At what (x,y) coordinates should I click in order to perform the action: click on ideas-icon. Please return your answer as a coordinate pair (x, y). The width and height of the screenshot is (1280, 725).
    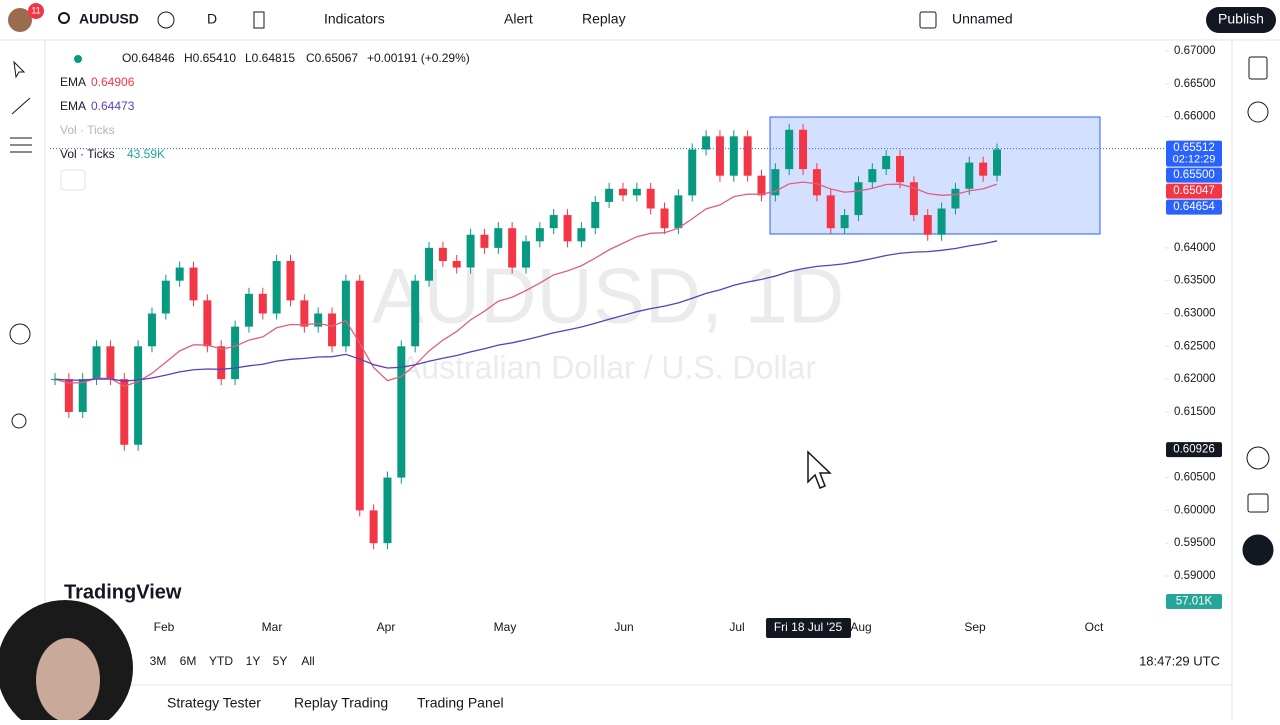
    Looking at the image, I should click on (1258, 458).